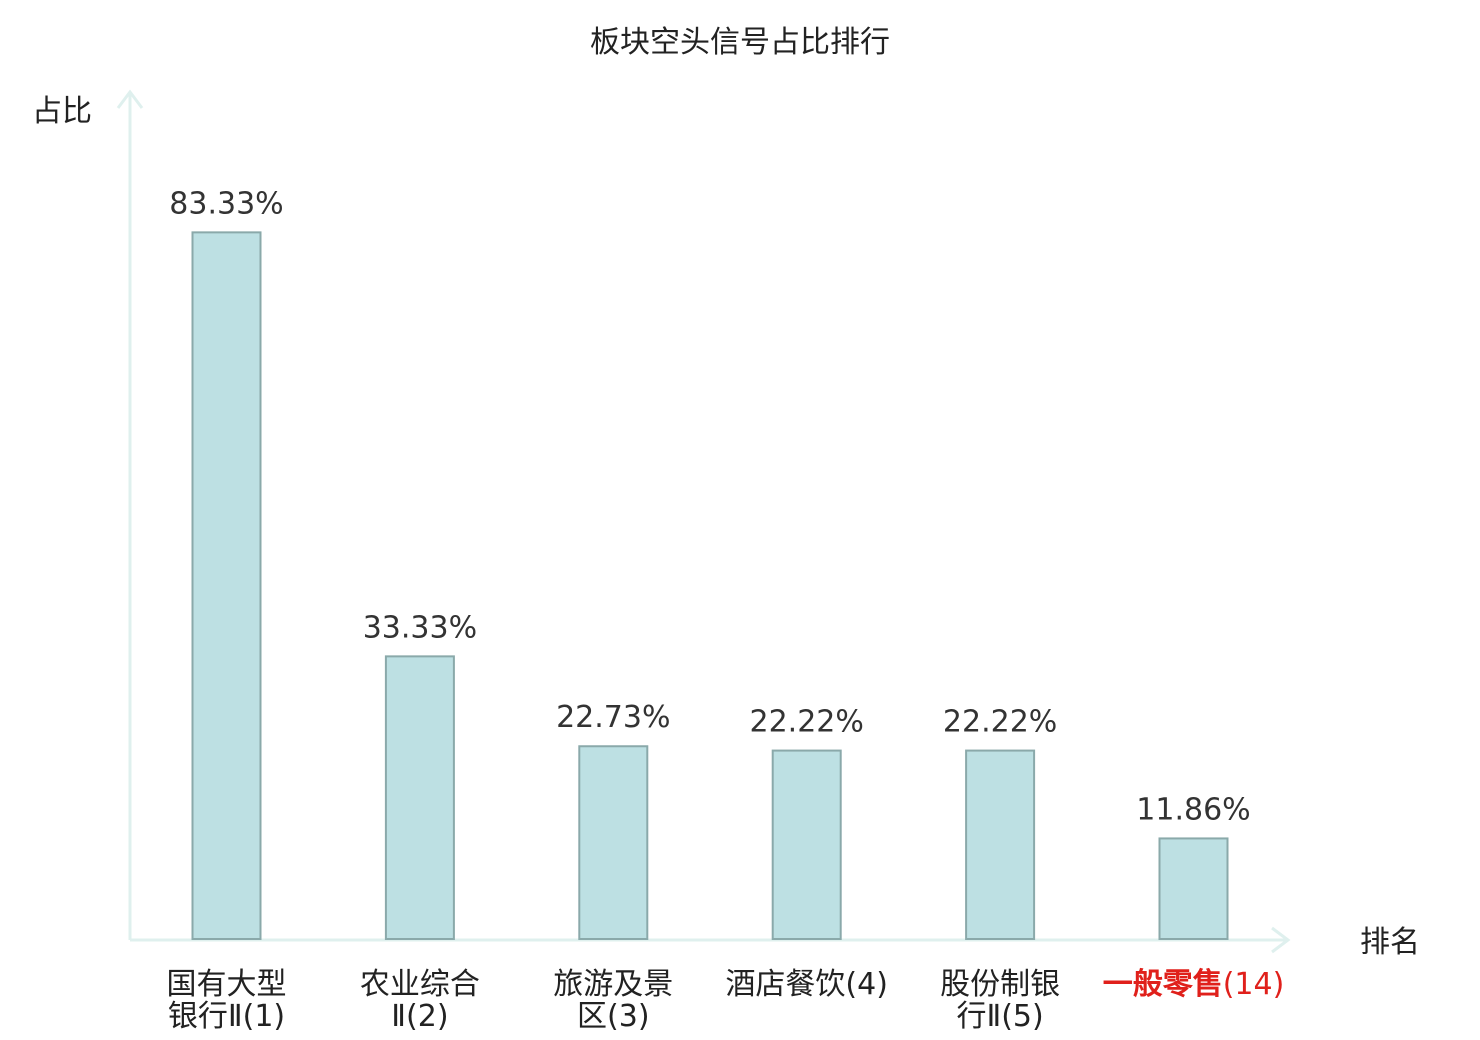 The width and height of the screenshot is (1480, 1040). Describe the element at coordinates (1000, 984) in the screenshot. I see `category-label-5-line-1: 股份制银` at that location.